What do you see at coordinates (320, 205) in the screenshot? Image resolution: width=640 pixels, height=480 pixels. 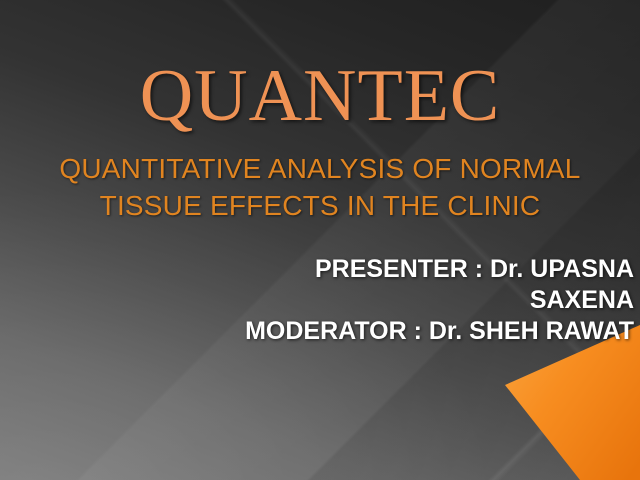 I see `subtitle-line-2: TISSUE EFFECTS IN THE CLINIC` at bounding box center [320, 205].